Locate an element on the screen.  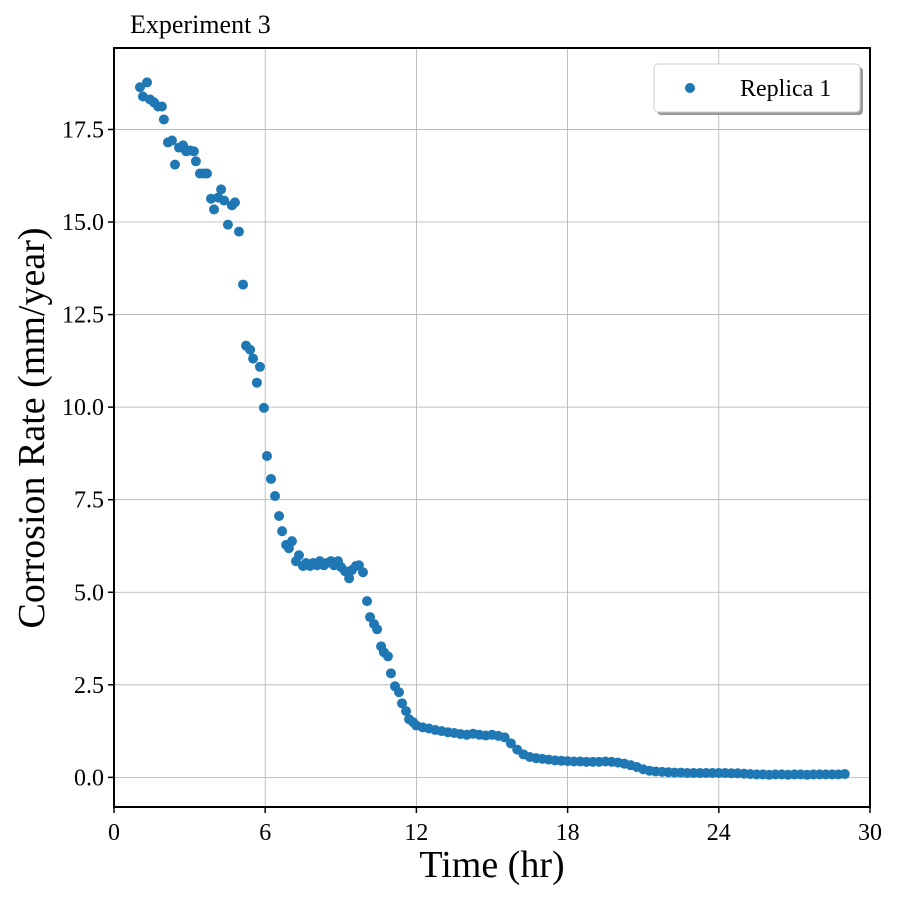
y-tick-label: 0.0 is located at coordinates (89, 778).